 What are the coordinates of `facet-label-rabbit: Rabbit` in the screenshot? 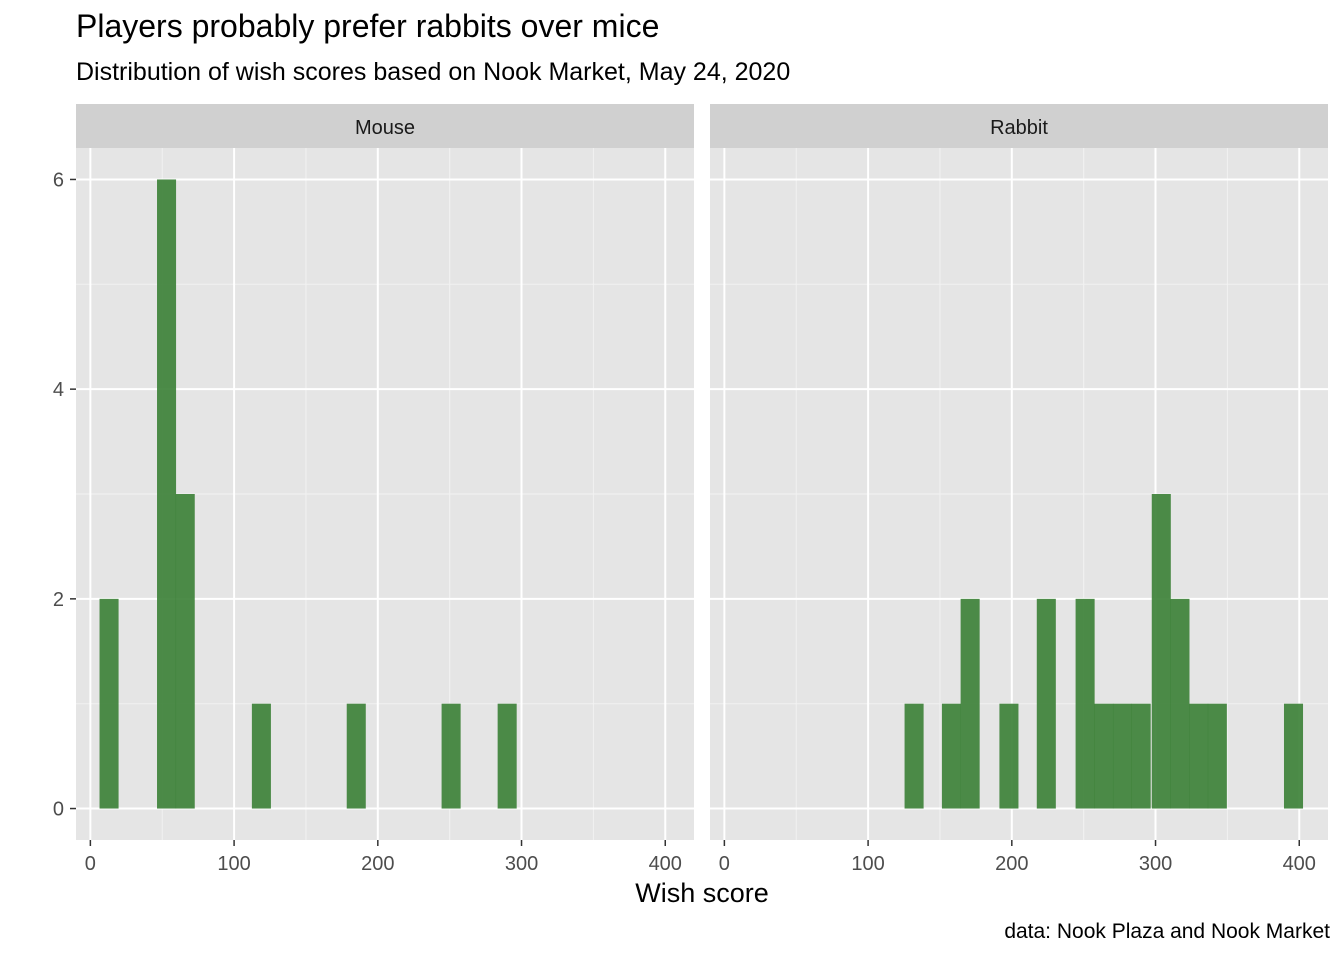 It's located at (1019, 128).